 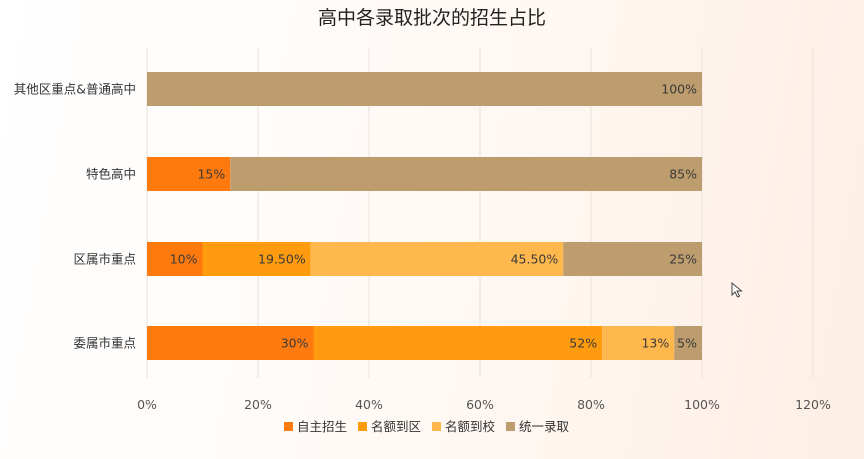 I want to click on x-tick-label: 120%, so click(x=813, y=404).